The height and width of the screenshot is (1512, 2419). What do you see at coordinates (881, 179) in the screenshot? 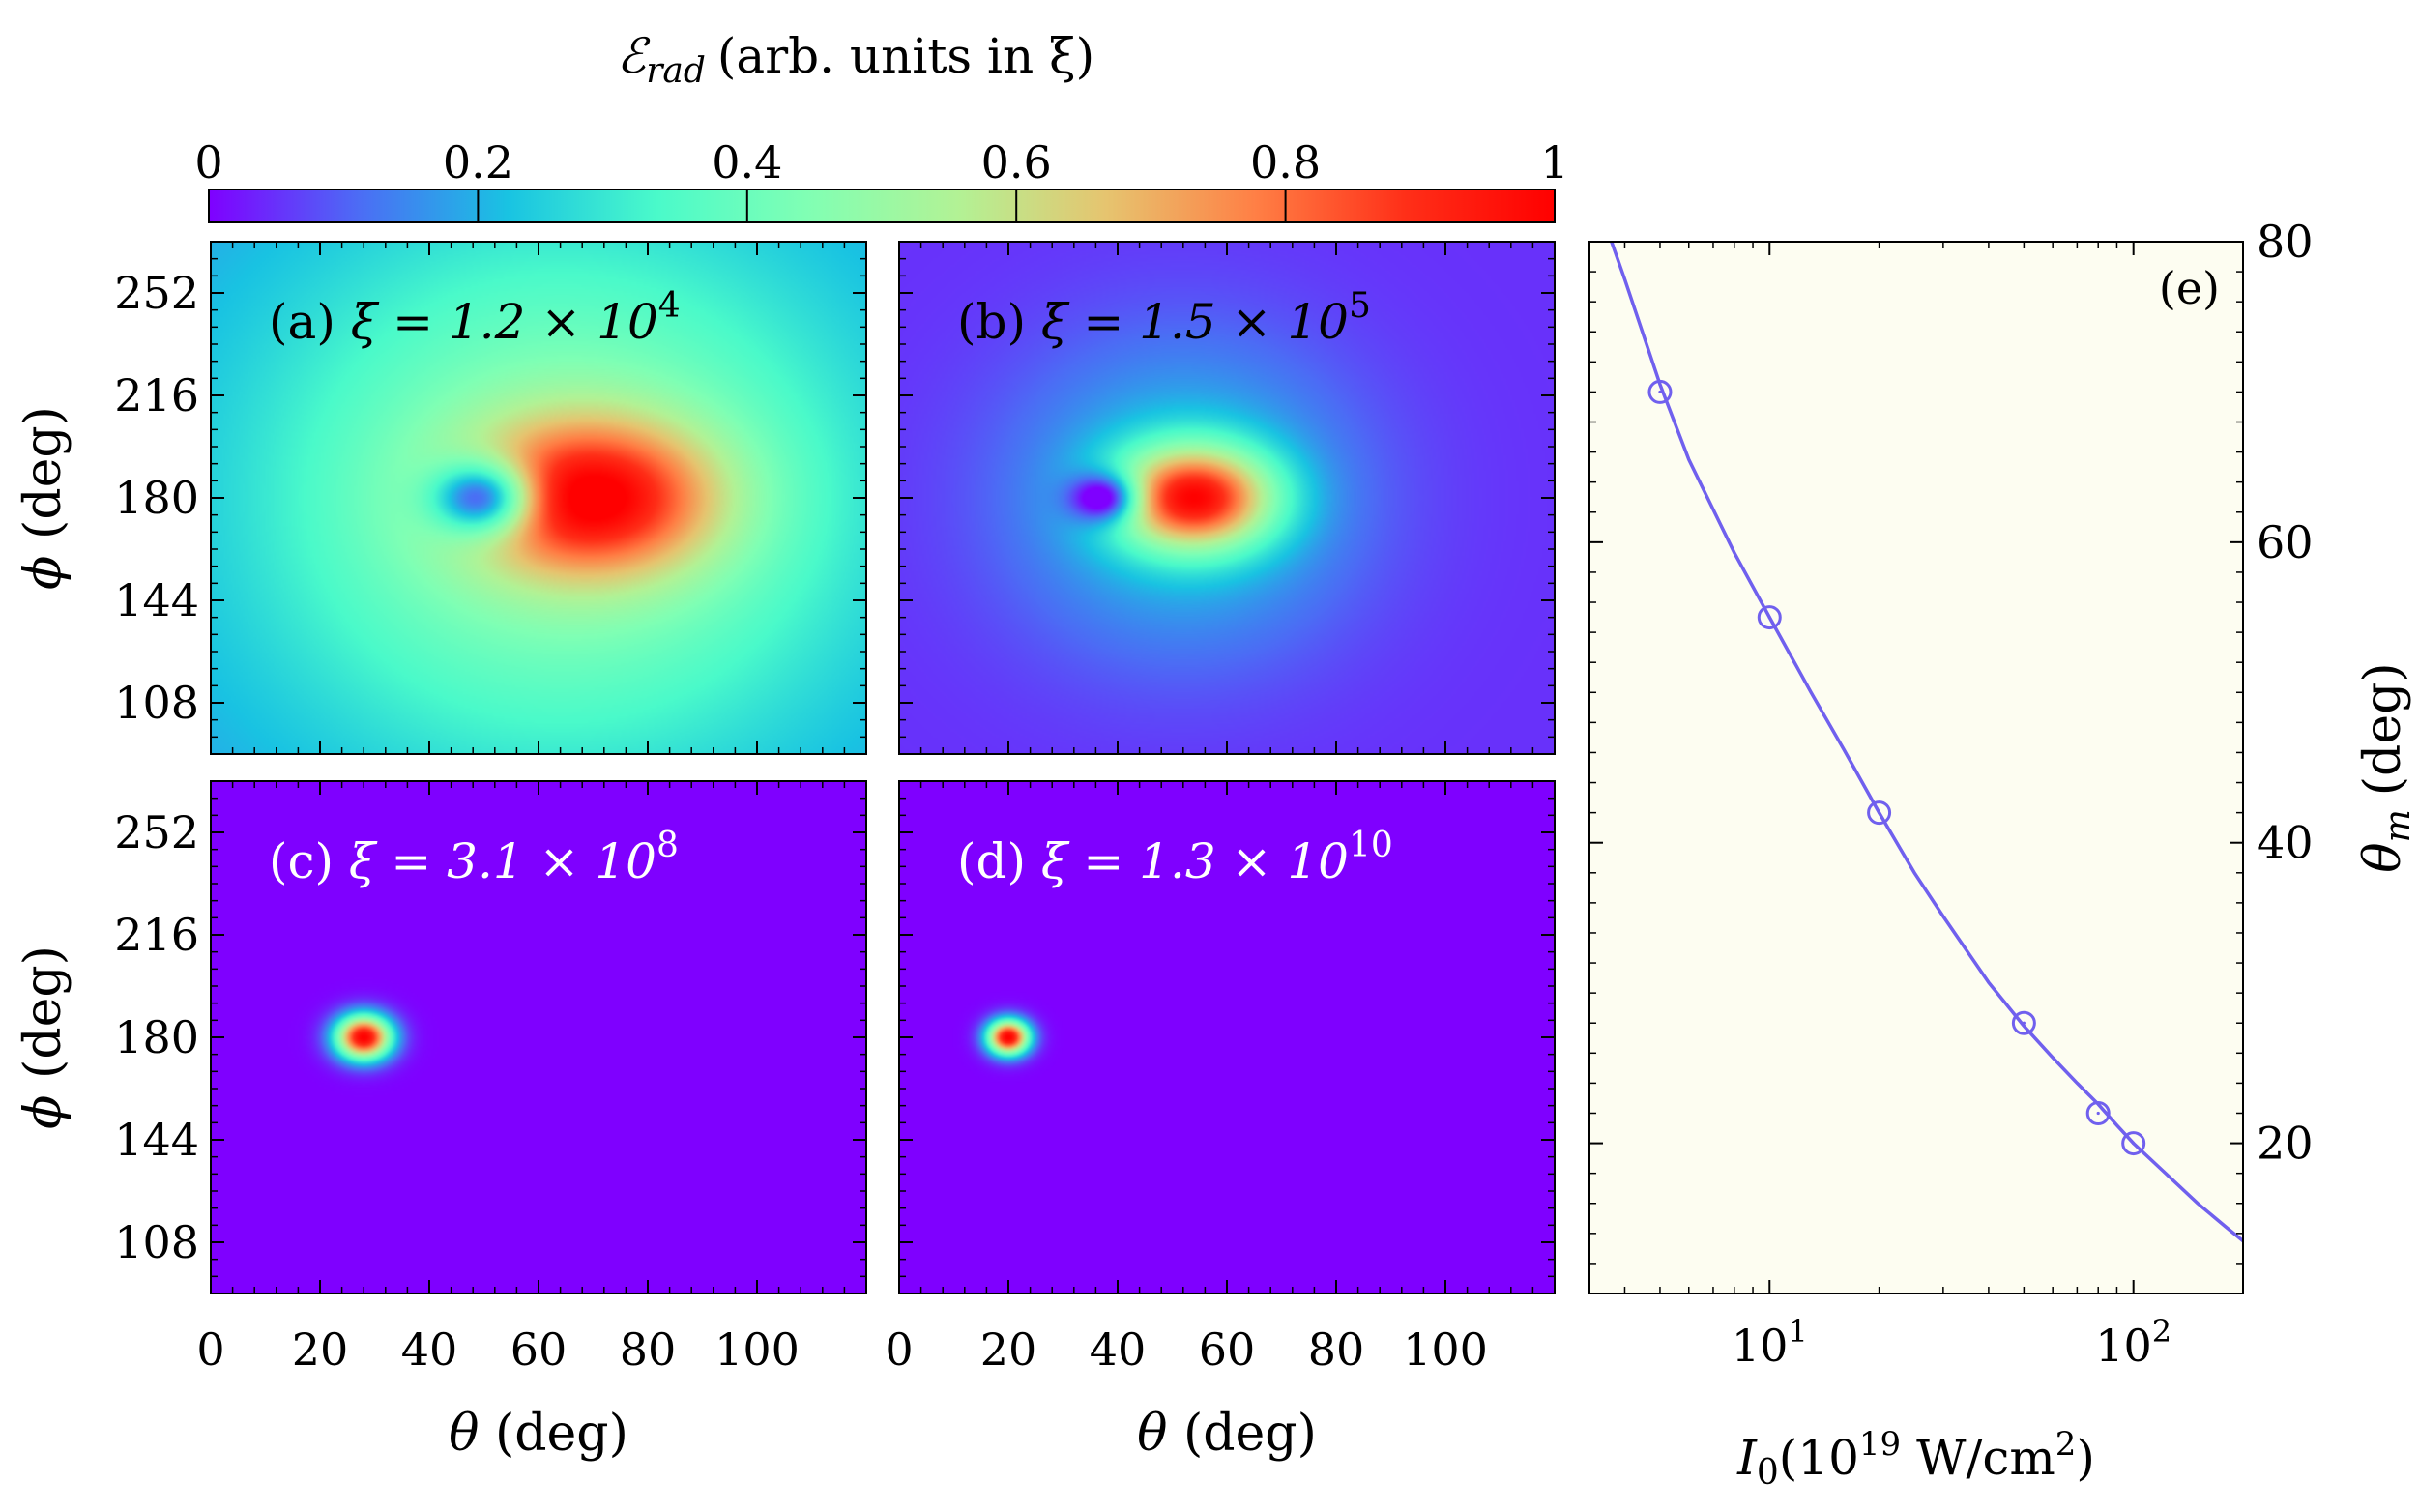
I see `colorbar-ticks: 0 0.2 0.4 0.6 0.8 1` at bounding box center [881, 179].